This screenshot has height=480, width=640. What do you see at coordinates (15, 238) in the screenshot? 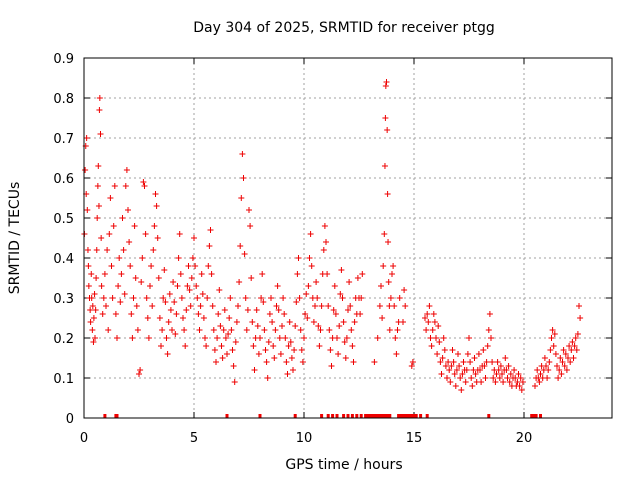
I see `y-axis-label: SRMTID / TECUs` at bounding box center [15, 238].